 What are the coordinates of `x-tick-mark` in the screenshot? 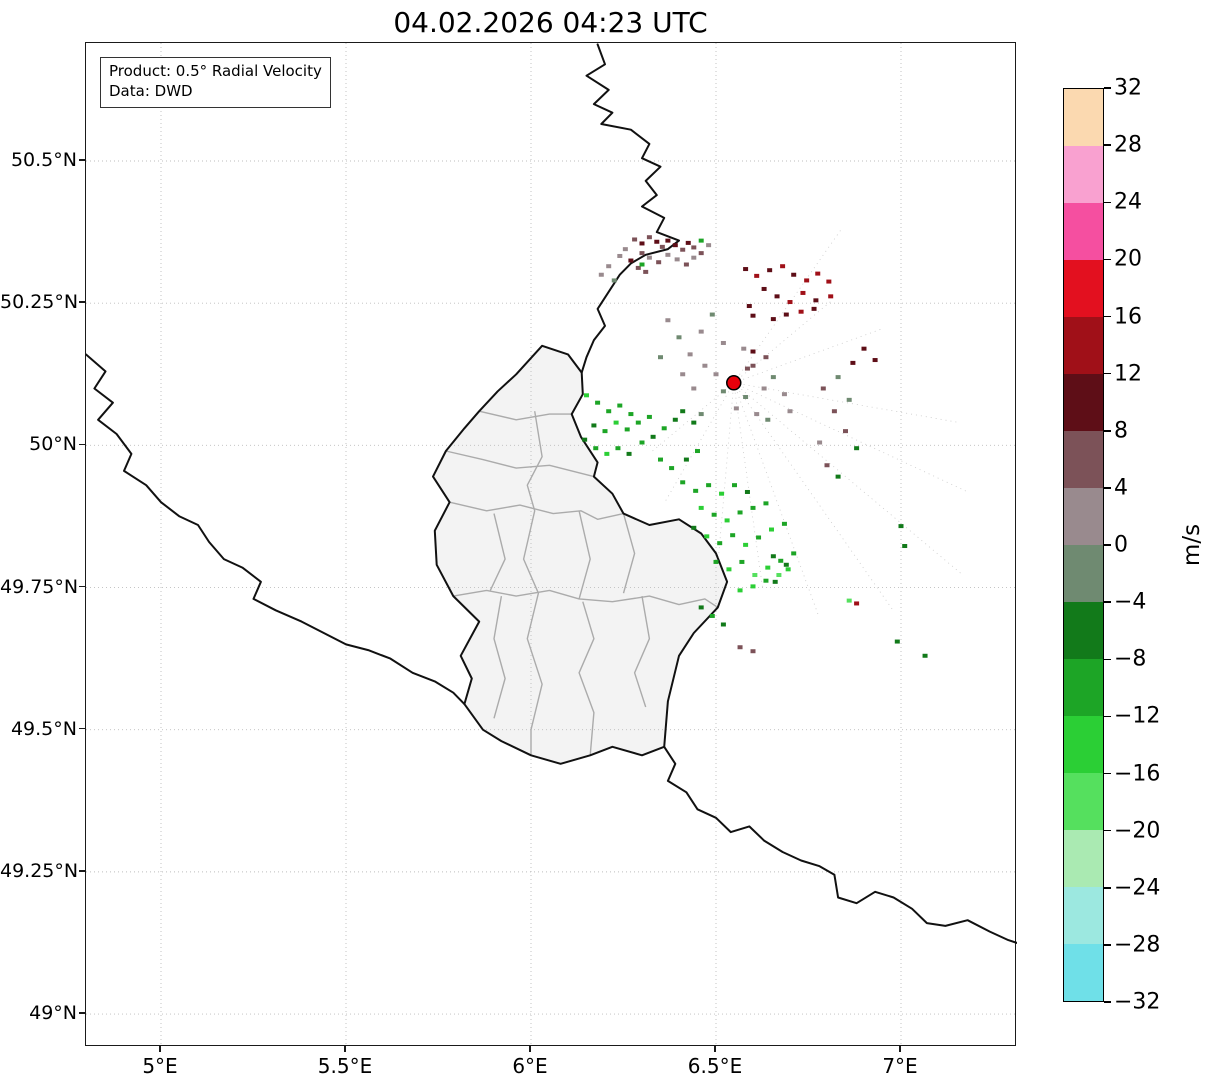 It's located at (900, 1049).